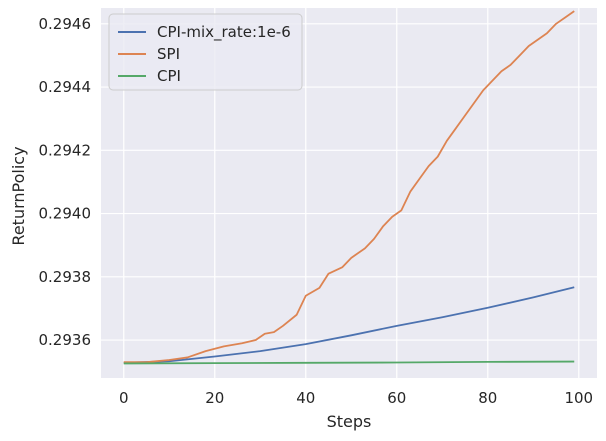  I want to click on x-tick-label: 60, so click(396, 398).